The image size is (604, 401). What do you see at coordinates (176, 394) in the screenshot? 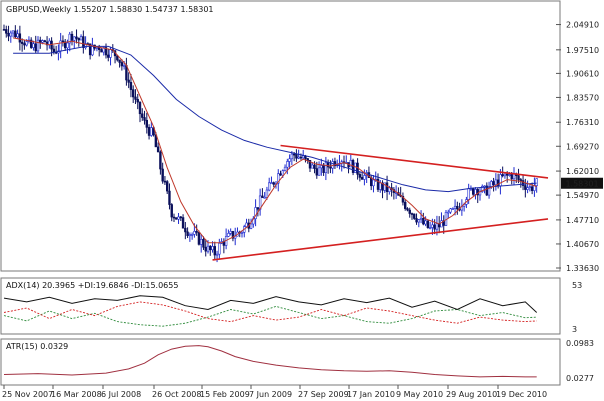
I see `time-tick-label: 26 Oct 2008` at bounding box center [176, 394].